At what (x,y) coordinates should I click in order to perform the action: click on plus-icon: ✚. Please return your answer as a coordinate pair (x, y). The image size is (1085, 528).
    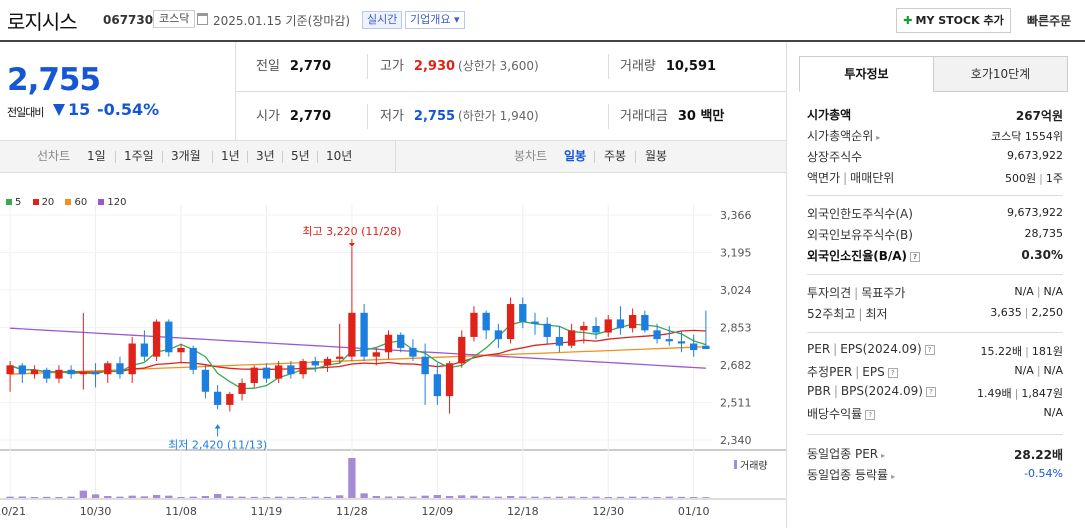
    Looking at the image, I should click on (908, 20).